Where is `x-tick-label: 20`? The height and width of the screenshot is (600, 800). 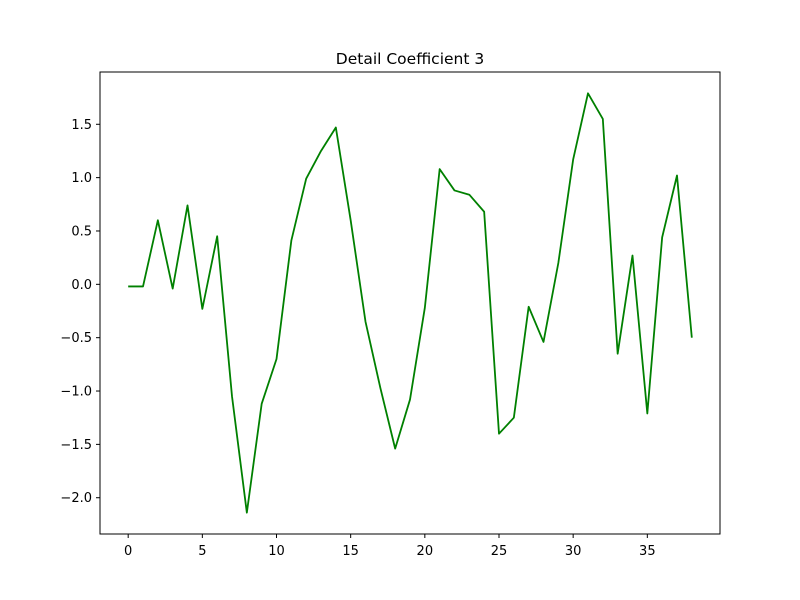
x-tick-label: 20 is located at coordinates (425, 551).